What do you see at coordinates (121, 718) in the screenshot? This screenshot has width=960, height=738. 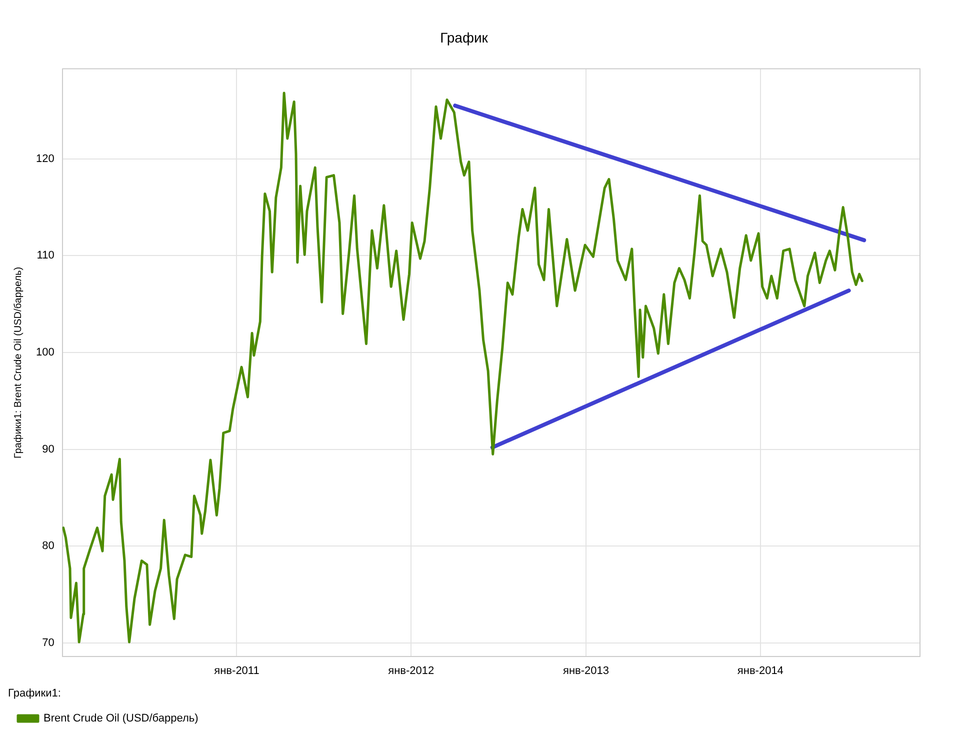 I see `legend-label: Brent Crude Oil (USD/баррель)` at bounding box center [121, 718].